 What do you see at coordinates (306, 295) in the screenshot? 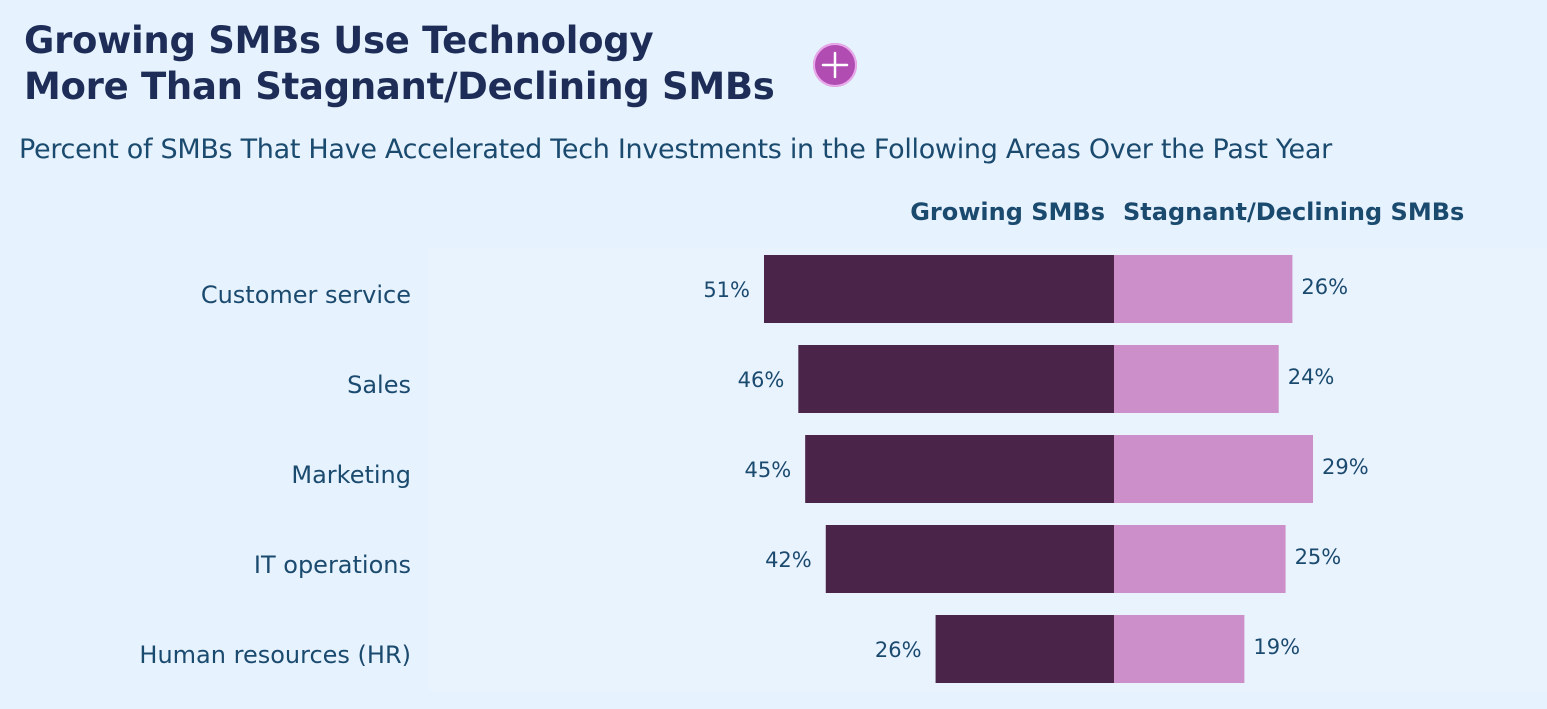
I see `category-label: Customer service` at bounding box center [306, 295].